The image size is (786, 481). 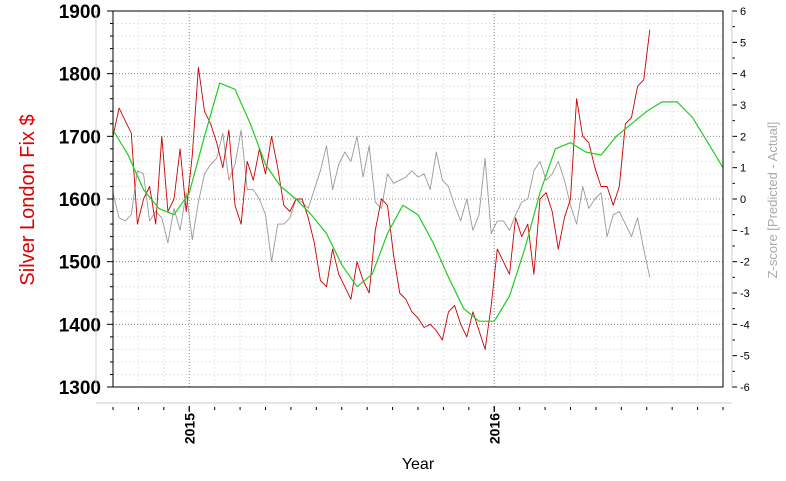 I want to click on bottom-axis: 2015 2016, so click(x=414, y=423).